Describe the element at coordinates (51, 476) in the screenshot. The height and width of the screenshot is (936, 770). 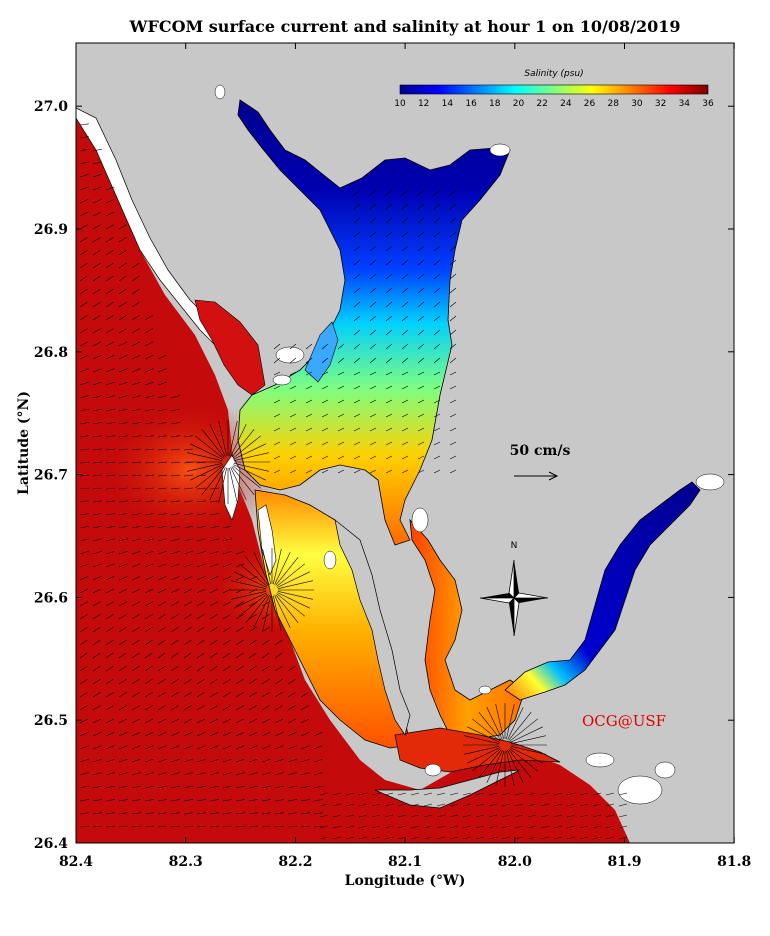
I see `y-tick-label: 26.7` at that location.